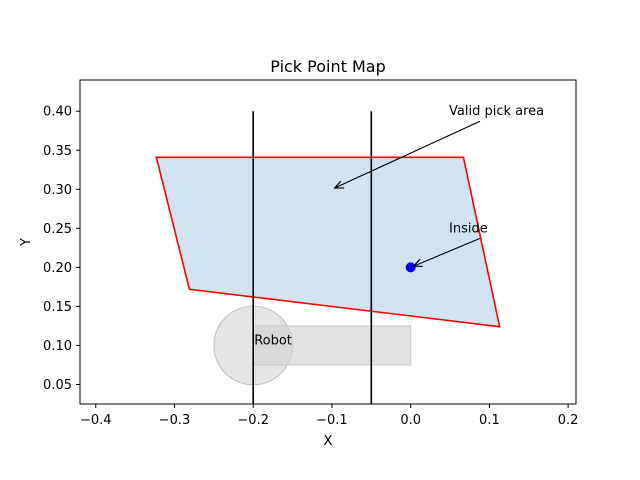 Image resolution: width=640 pixels, height=480 pixels. I want to click on y-tick-label-0: 0.05, so click(57, 385).